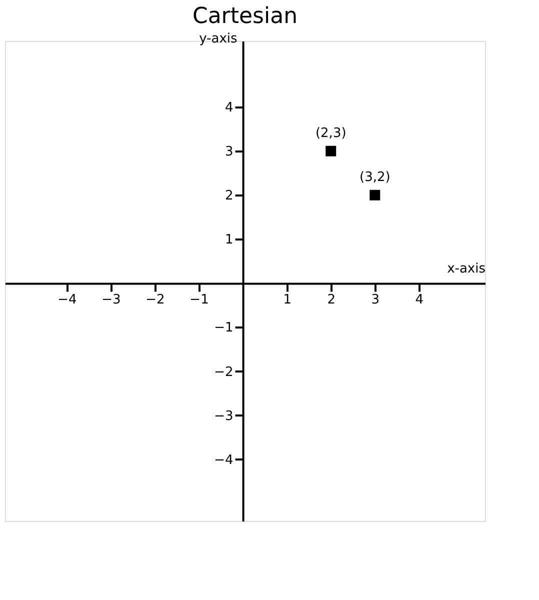 The image size is (539, 600). Describe the element at coordinates (374, 178) in the screenshot. I see `annotation: (3,2)` at that location.